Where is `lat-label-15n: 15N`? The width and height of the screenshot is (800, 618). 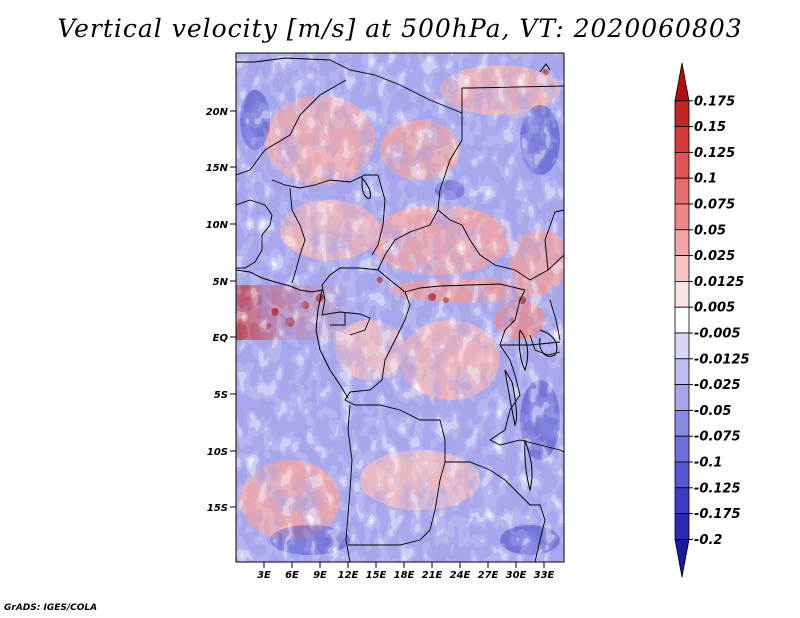
lat-label-15n: 15N is located at coordinates (217, 168).